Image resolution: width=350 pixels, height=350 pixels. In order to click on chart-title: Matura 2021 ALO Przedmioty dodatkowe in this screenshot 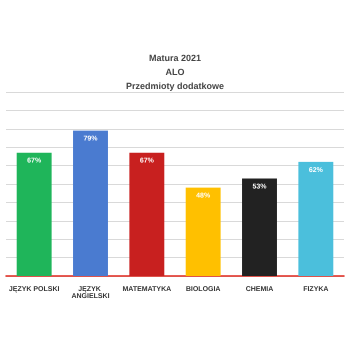, I will do `click(175, 72)`.